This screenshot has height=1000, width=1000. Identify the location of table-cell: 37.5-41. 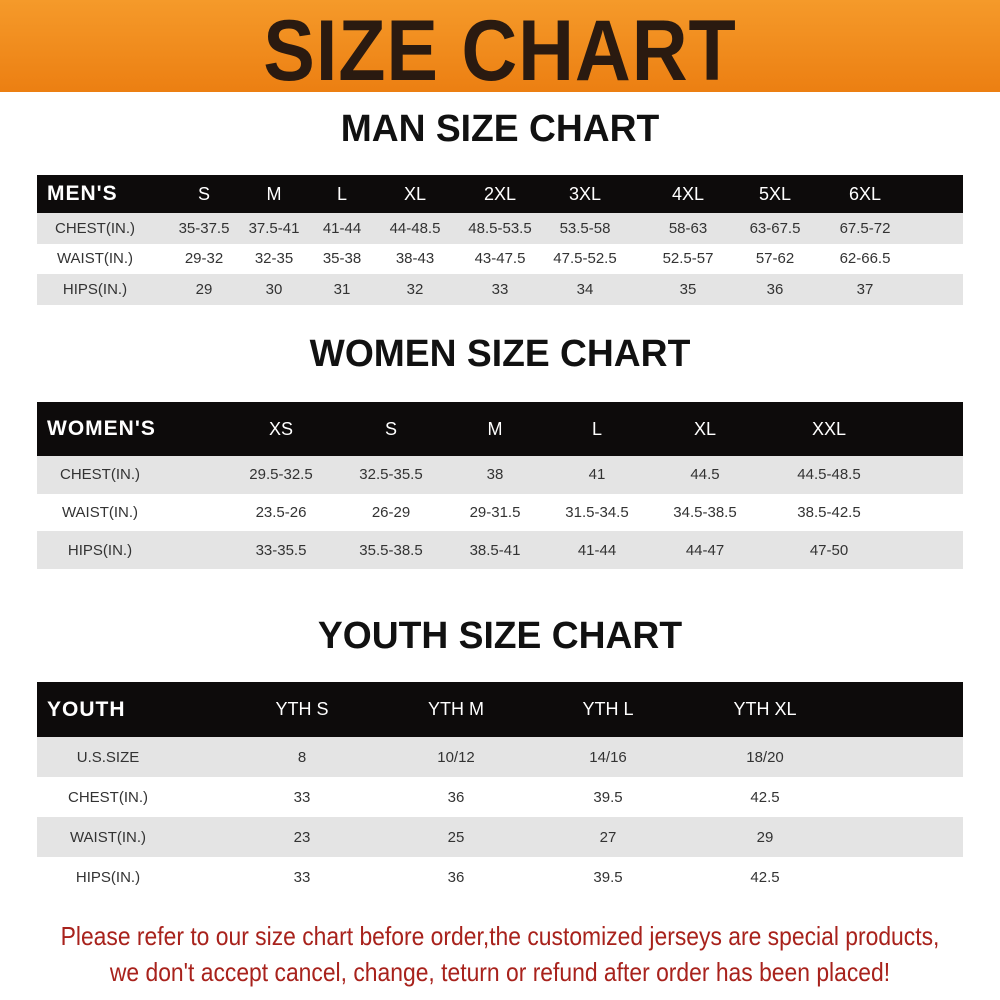
(274, 228).